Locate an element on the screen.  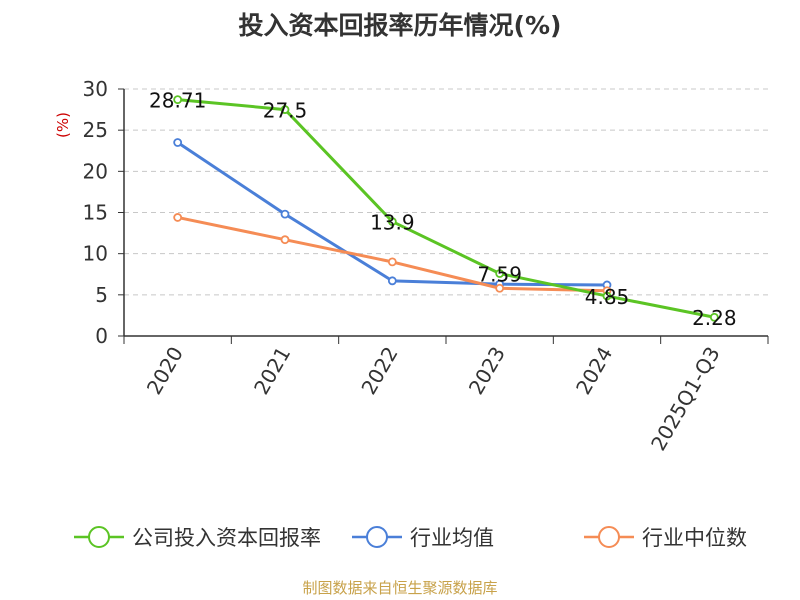
x-tick-label: 2020 is located at coordinates (165, 371).